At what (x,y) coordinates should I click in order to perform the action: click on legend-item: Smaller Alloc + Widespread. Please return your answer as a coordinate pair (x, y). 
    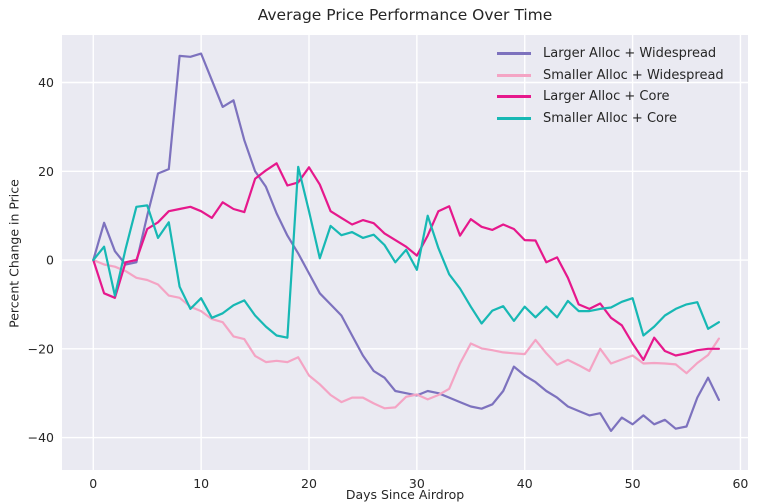
    Looking at the image, I should click on (610, 76).